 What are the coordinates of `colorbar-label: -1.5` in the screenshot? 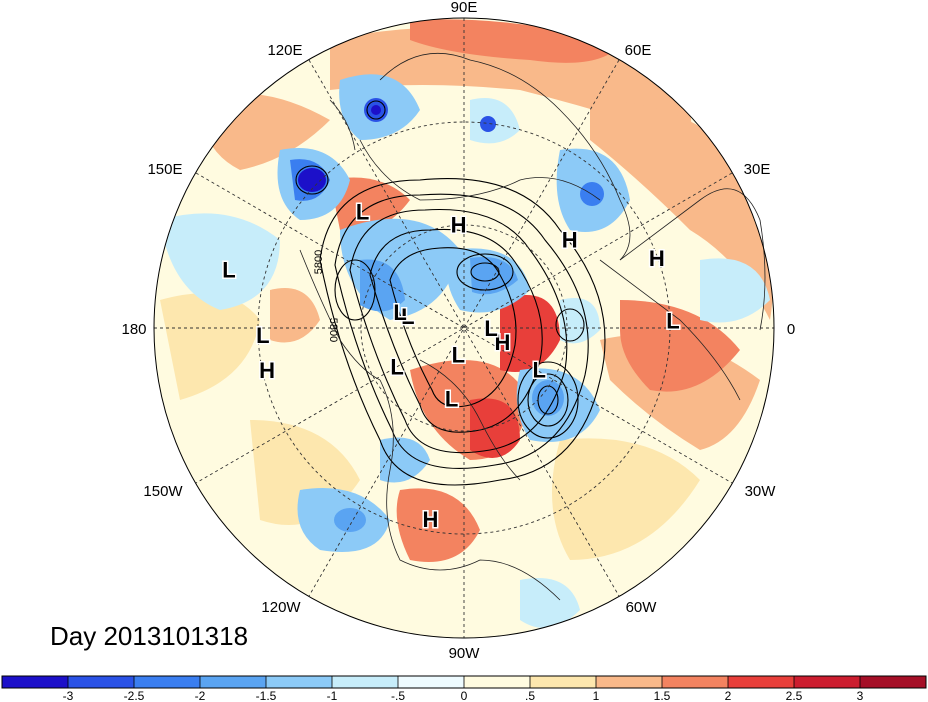 It's located at (266, 695).